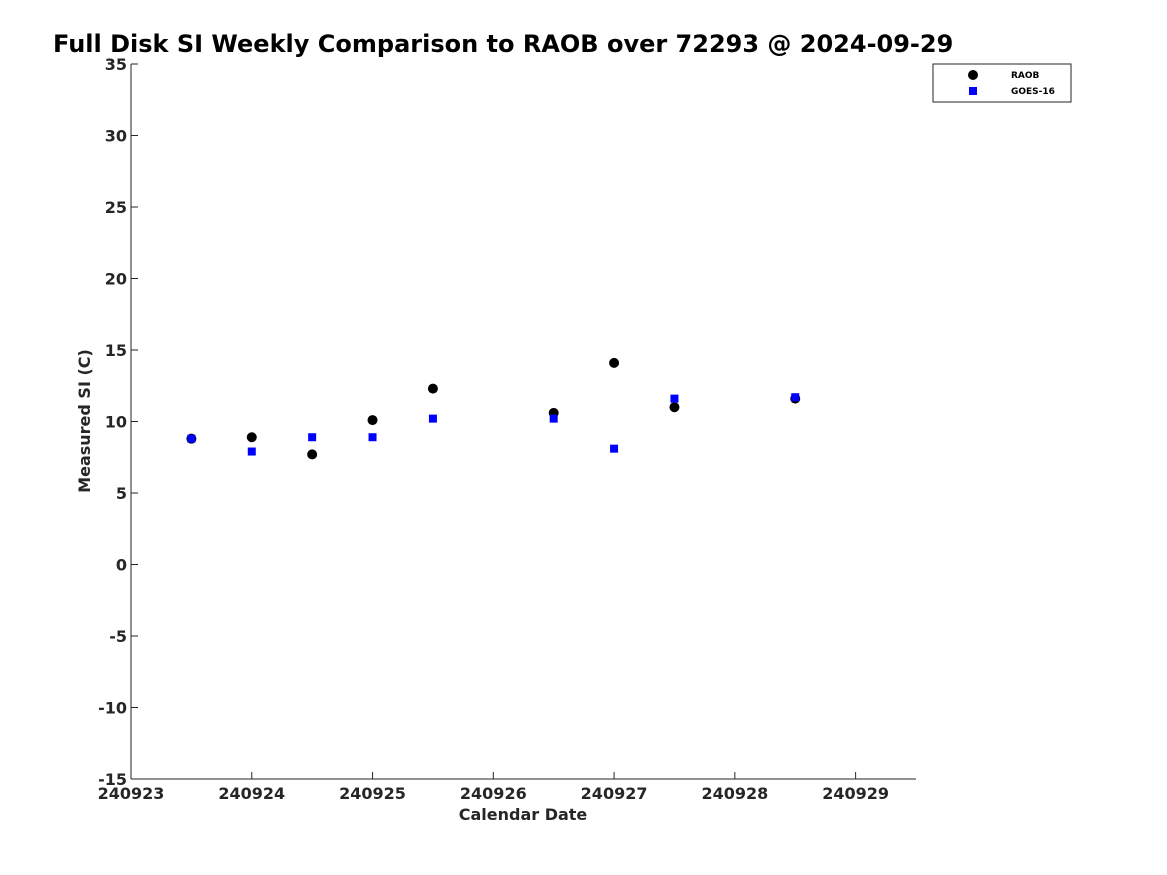 Image resolution: width=1167 pixels, height=875 pixels. Describe the element at coordinates (1025, 76) in the screenshot. I see `legend-label: RAOB` at that location.